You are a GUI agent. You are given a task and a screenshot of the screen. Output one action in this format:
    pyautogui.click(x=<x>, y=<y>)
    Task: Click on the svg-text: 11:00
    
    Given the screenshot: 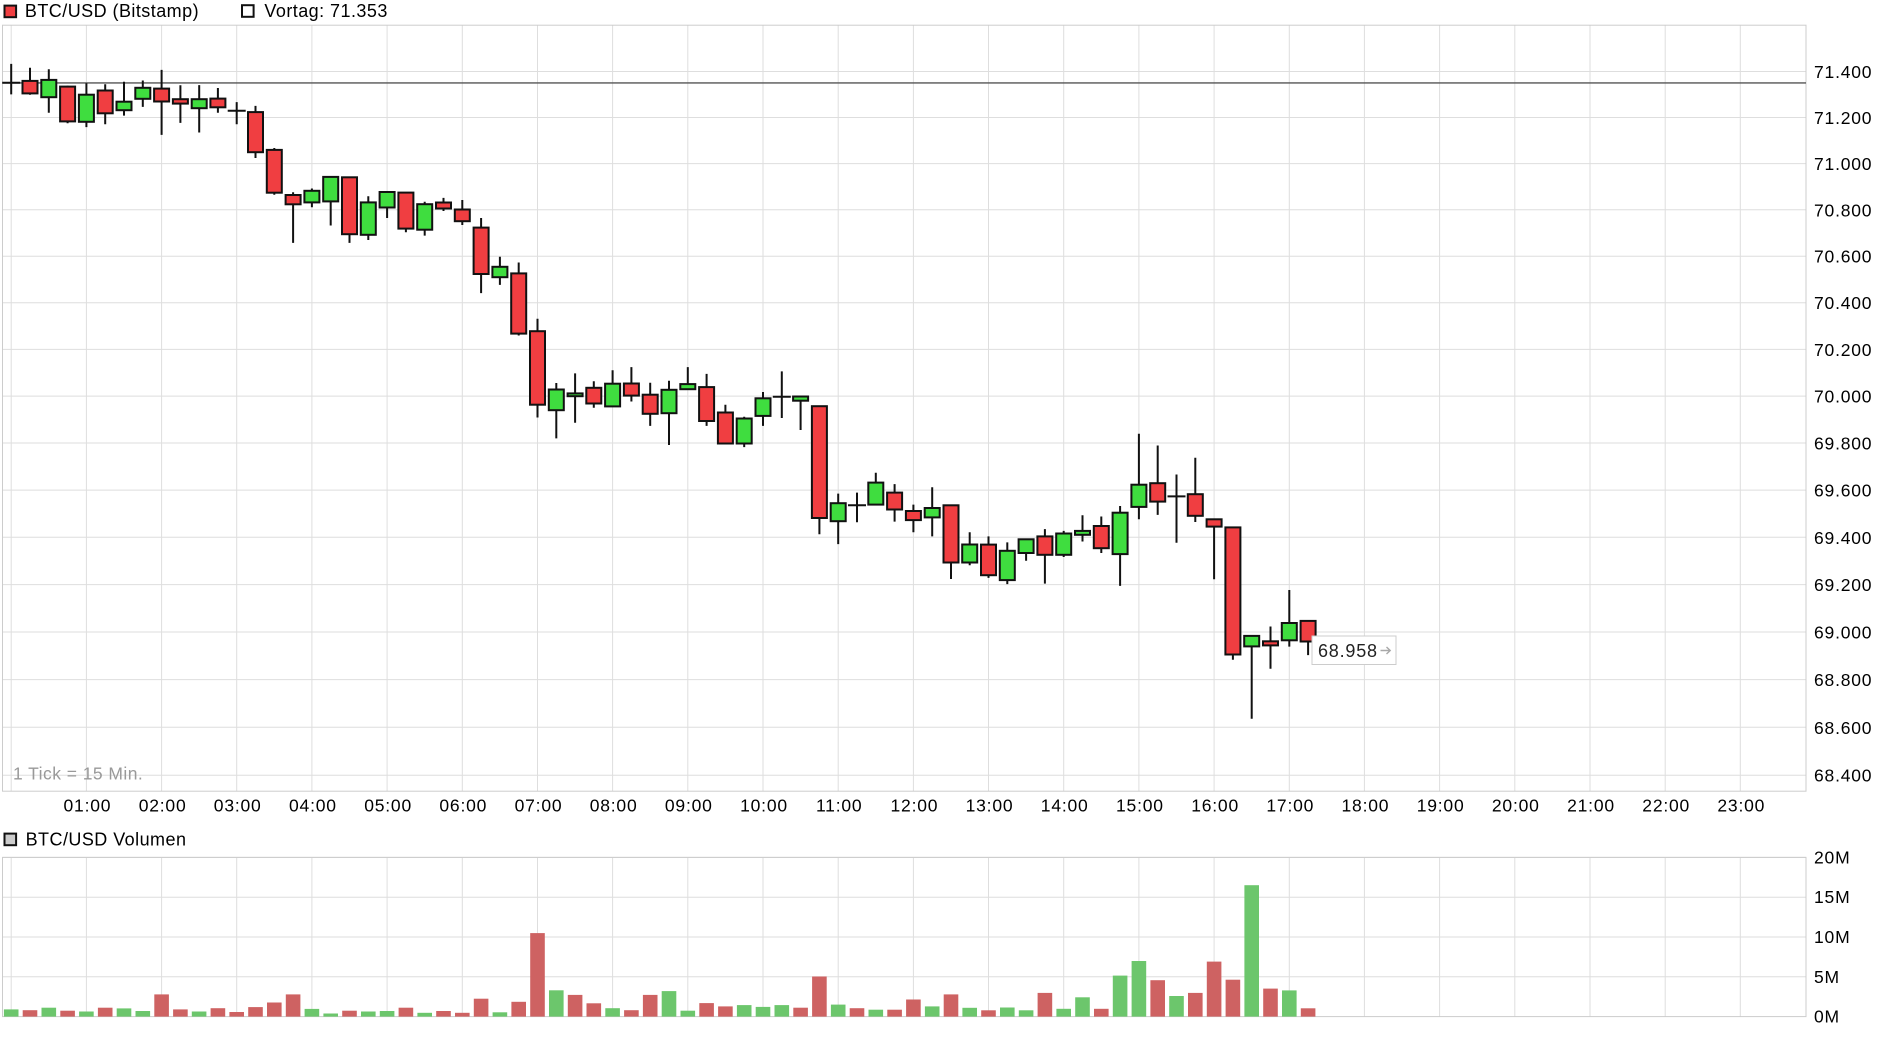 What is the action you would take?
    pyautogui.click(x=839, y=806)
    